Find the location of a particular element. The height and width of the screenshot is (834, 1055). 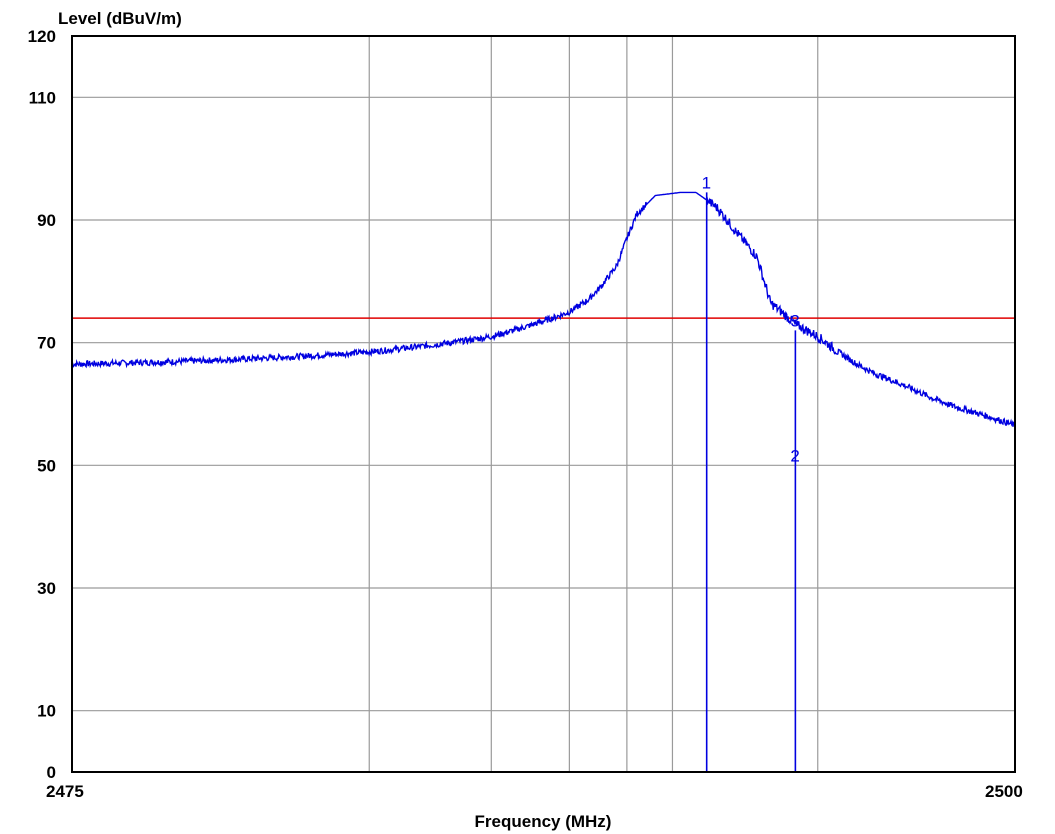

markers: 123 is located at coordinates (751, 472).